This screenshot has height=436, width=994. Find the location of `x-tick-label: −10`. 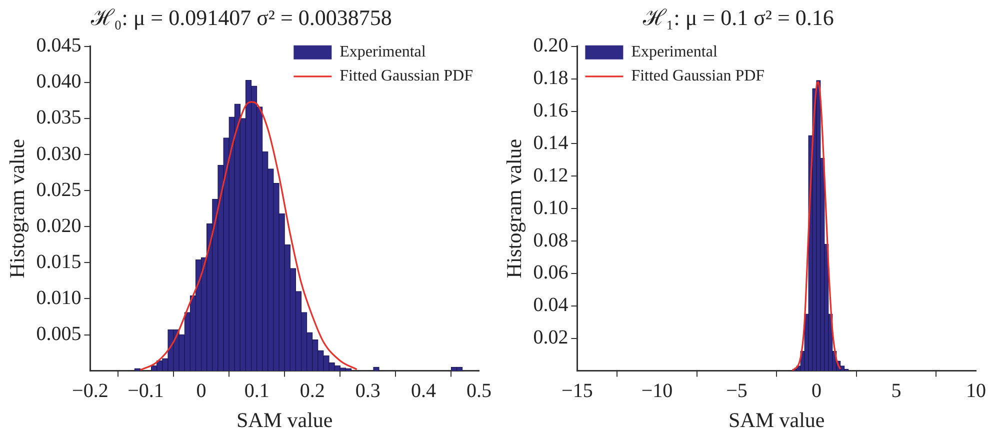

x-tick-label: −10 is located at coordinates (657, 391).